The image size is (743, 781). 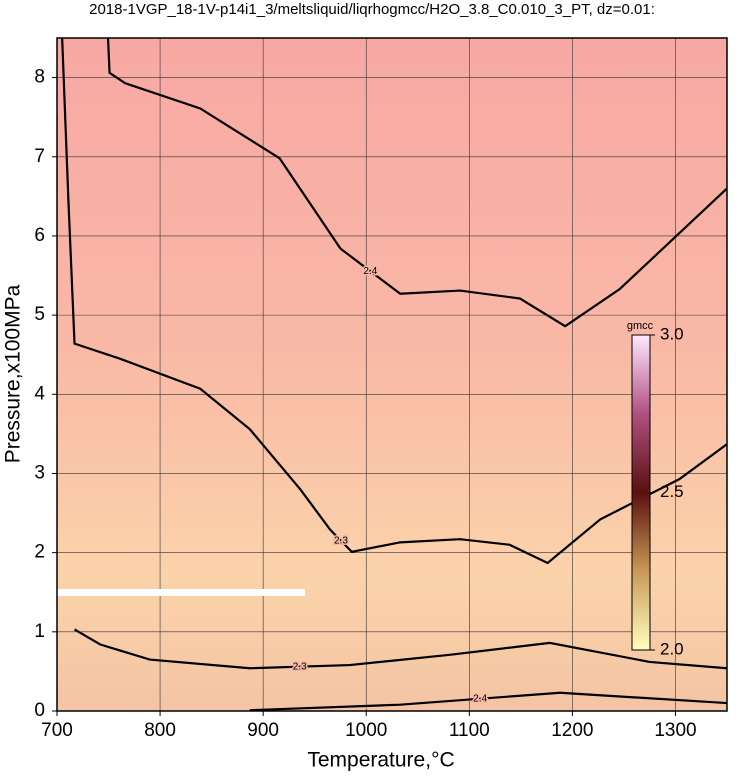 I want to click on colorbar-tick-label: 2.0, so click(x=672, y=648).